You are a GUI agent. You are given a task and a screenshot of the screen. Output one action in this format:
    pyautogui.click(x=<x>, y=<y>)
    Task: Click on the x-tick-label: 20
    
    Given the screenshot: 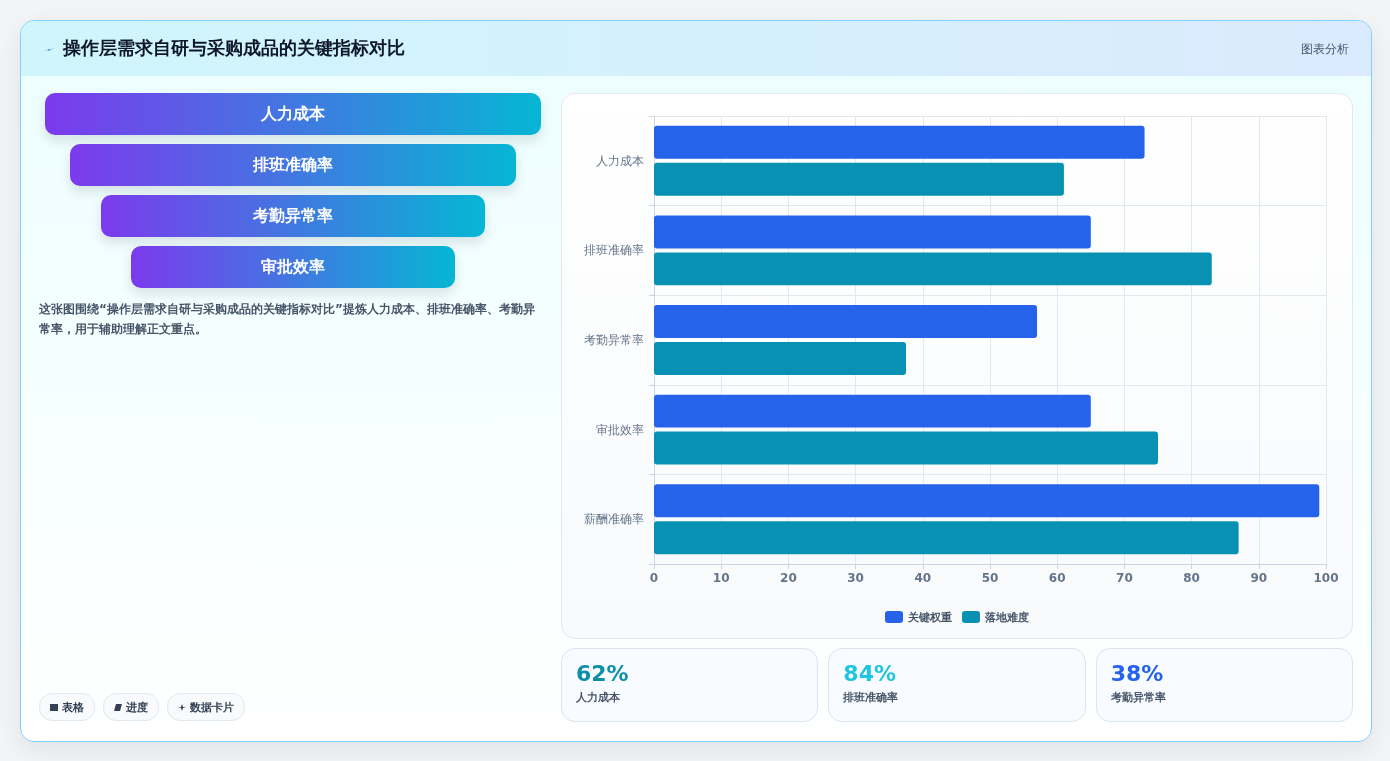 What is the action you would take?
    pyautogui.click(x=788, y=578)
    